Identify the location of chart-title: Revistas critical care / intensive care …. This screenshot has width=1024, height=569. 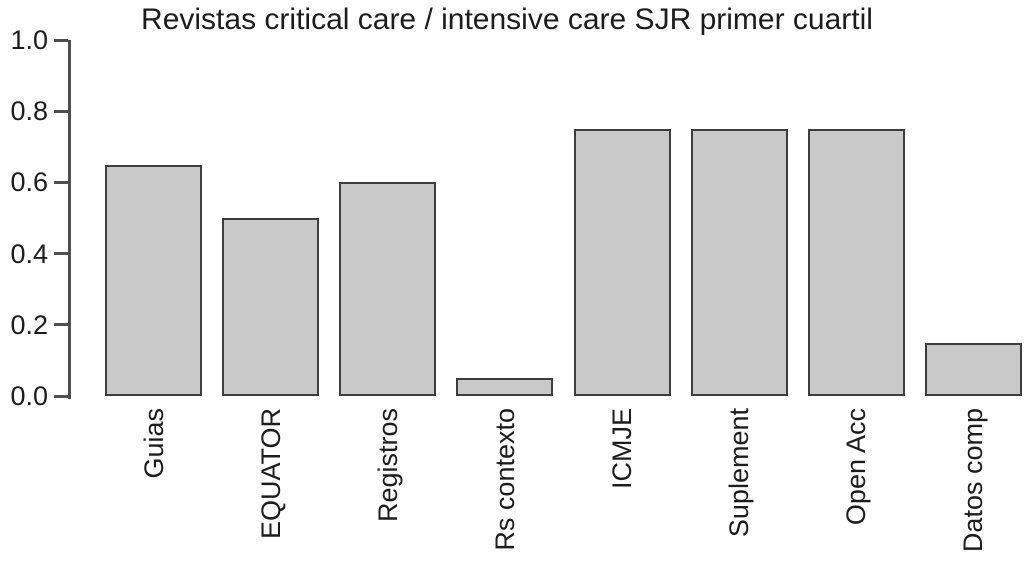
(507, 19).